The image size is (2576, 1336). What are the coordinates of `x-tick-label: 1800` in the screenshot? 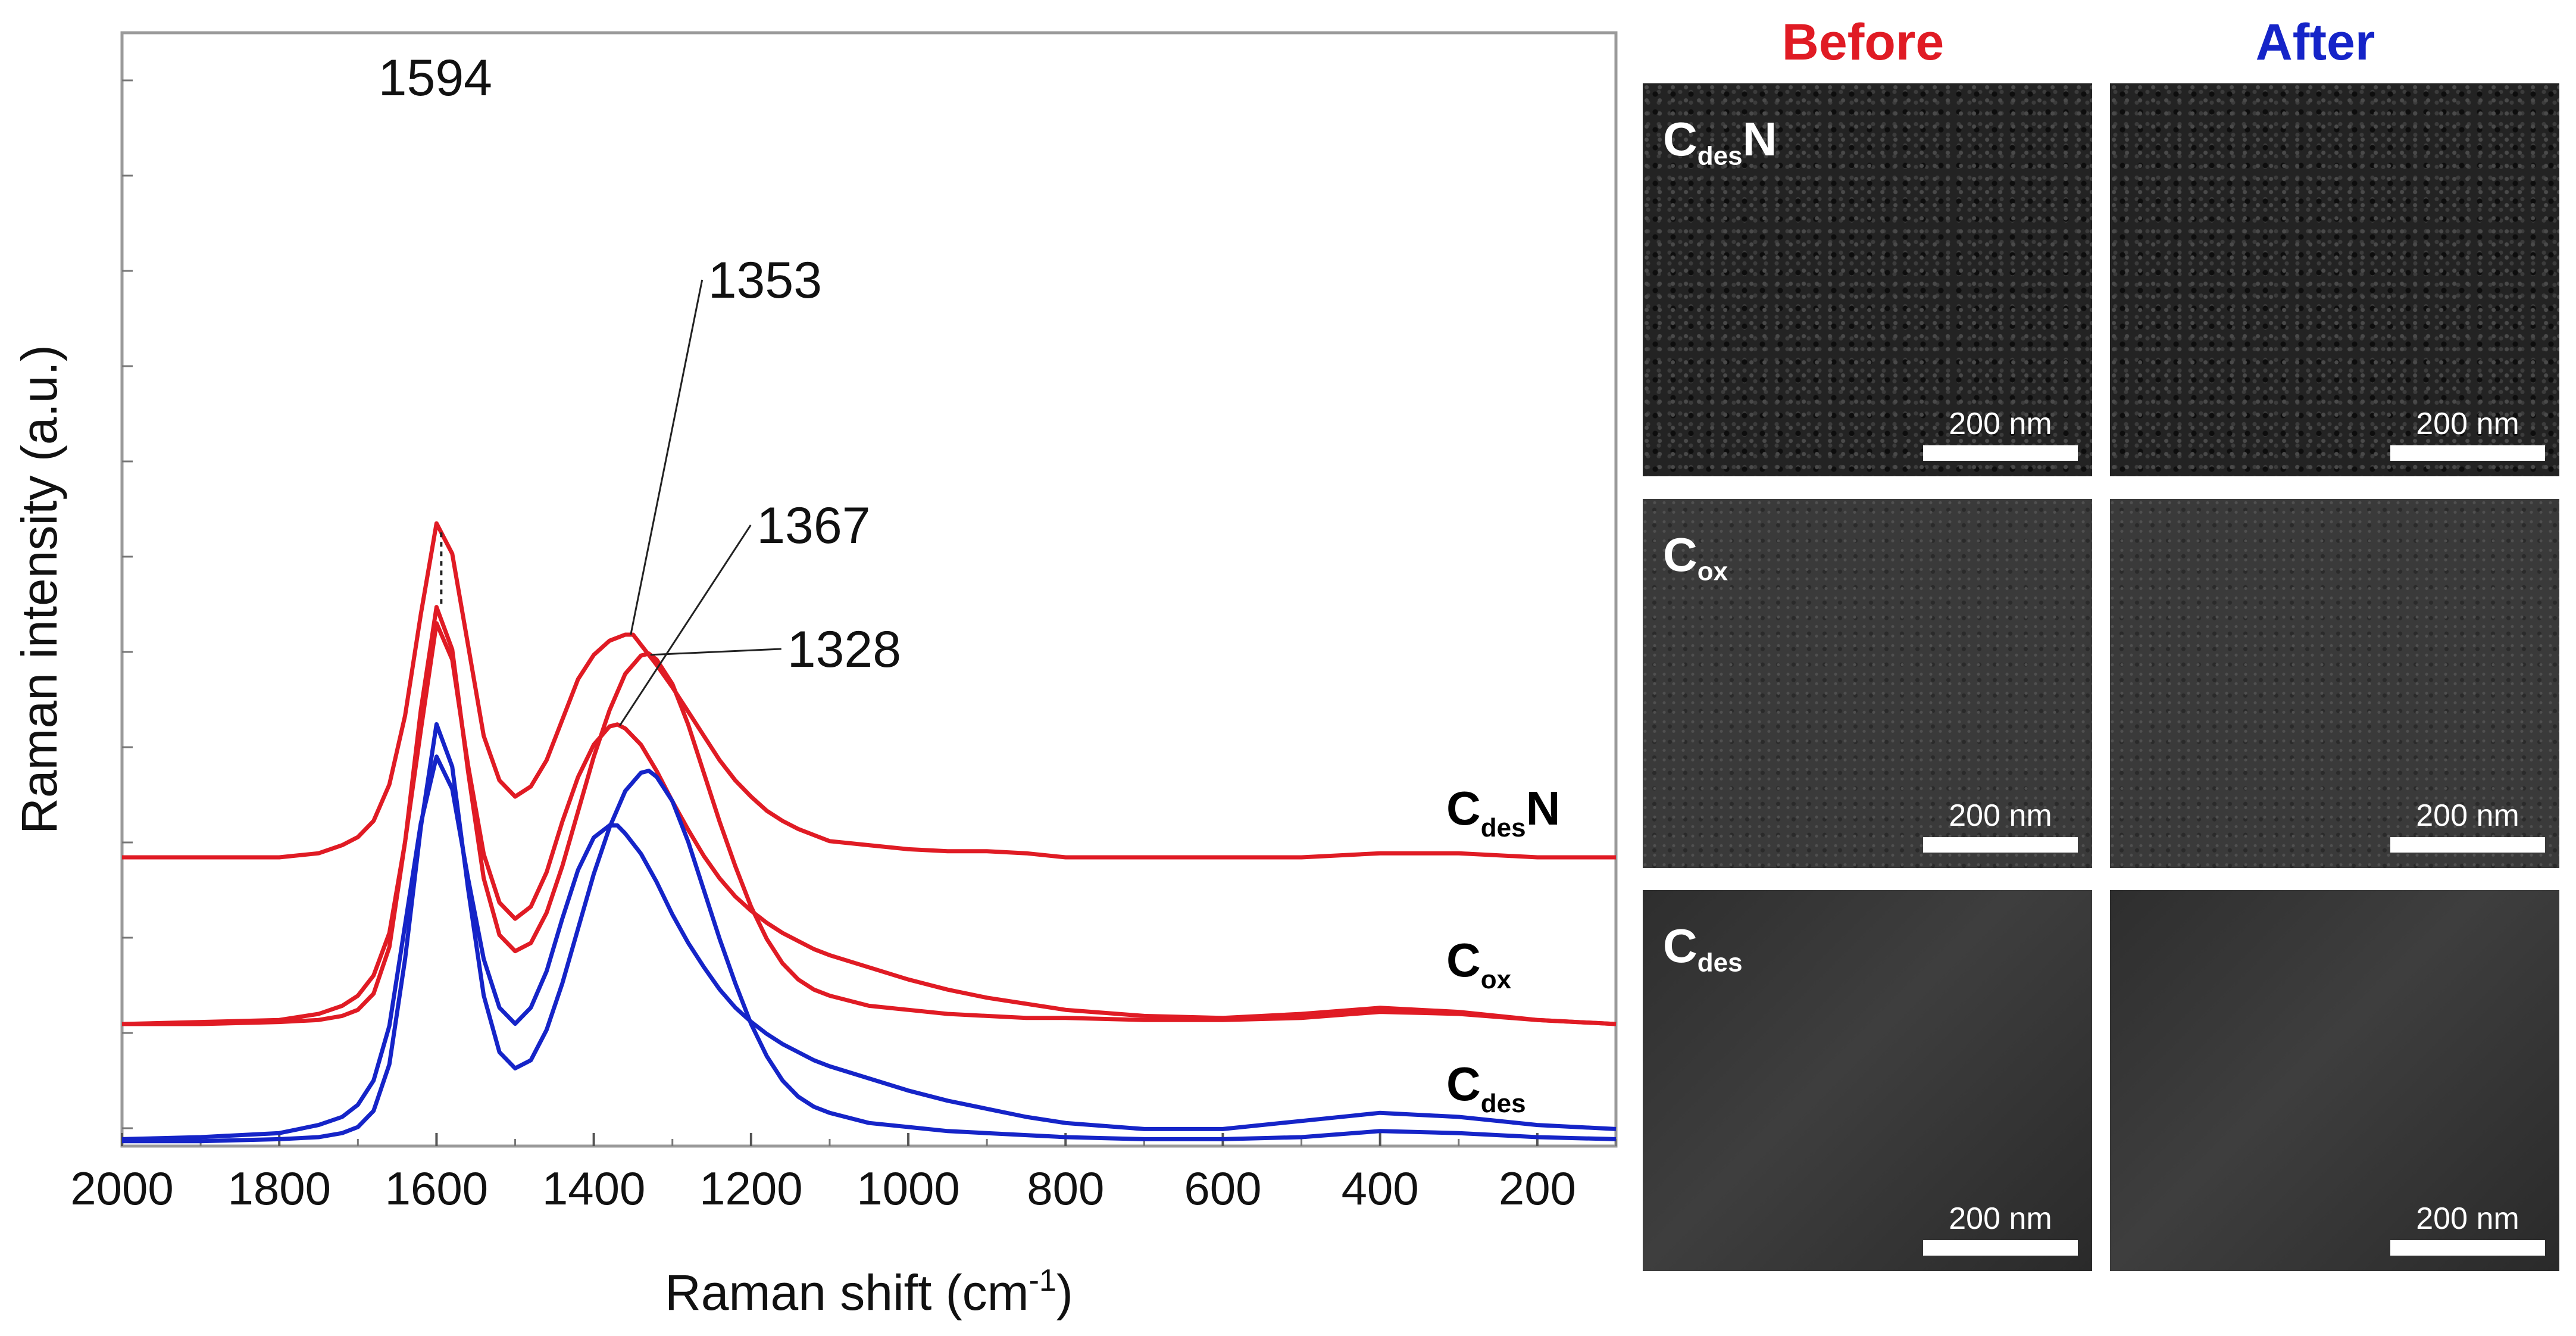 It's located at (279, 1188).